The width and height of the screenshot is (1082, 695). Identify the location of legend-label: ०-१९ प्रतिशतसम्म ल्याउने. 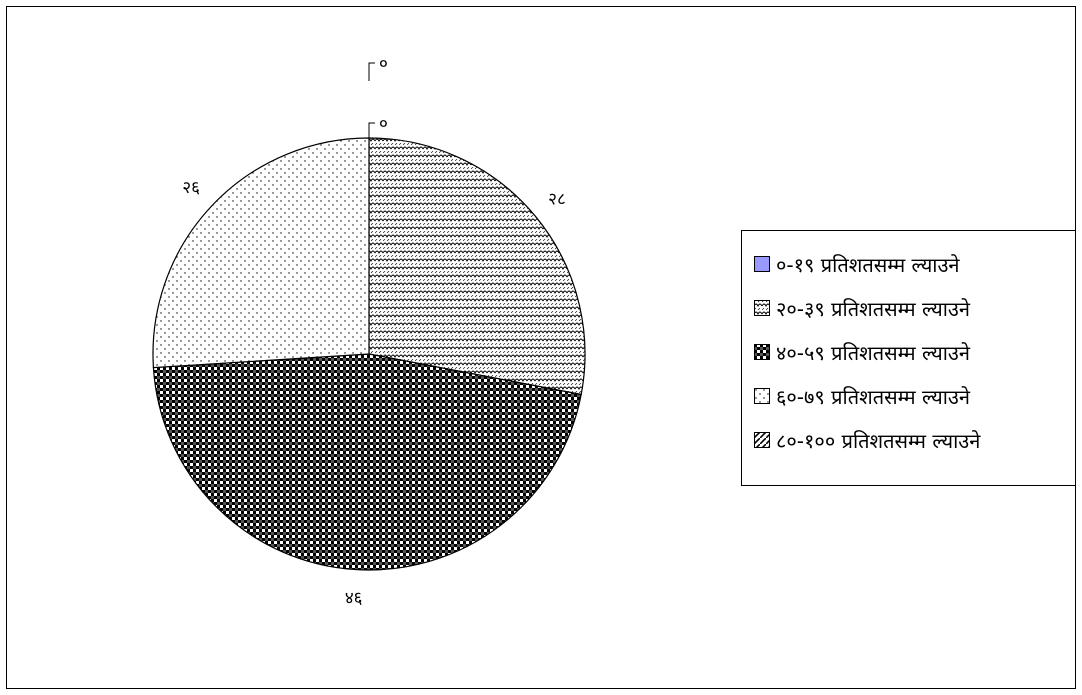
(868, 264).